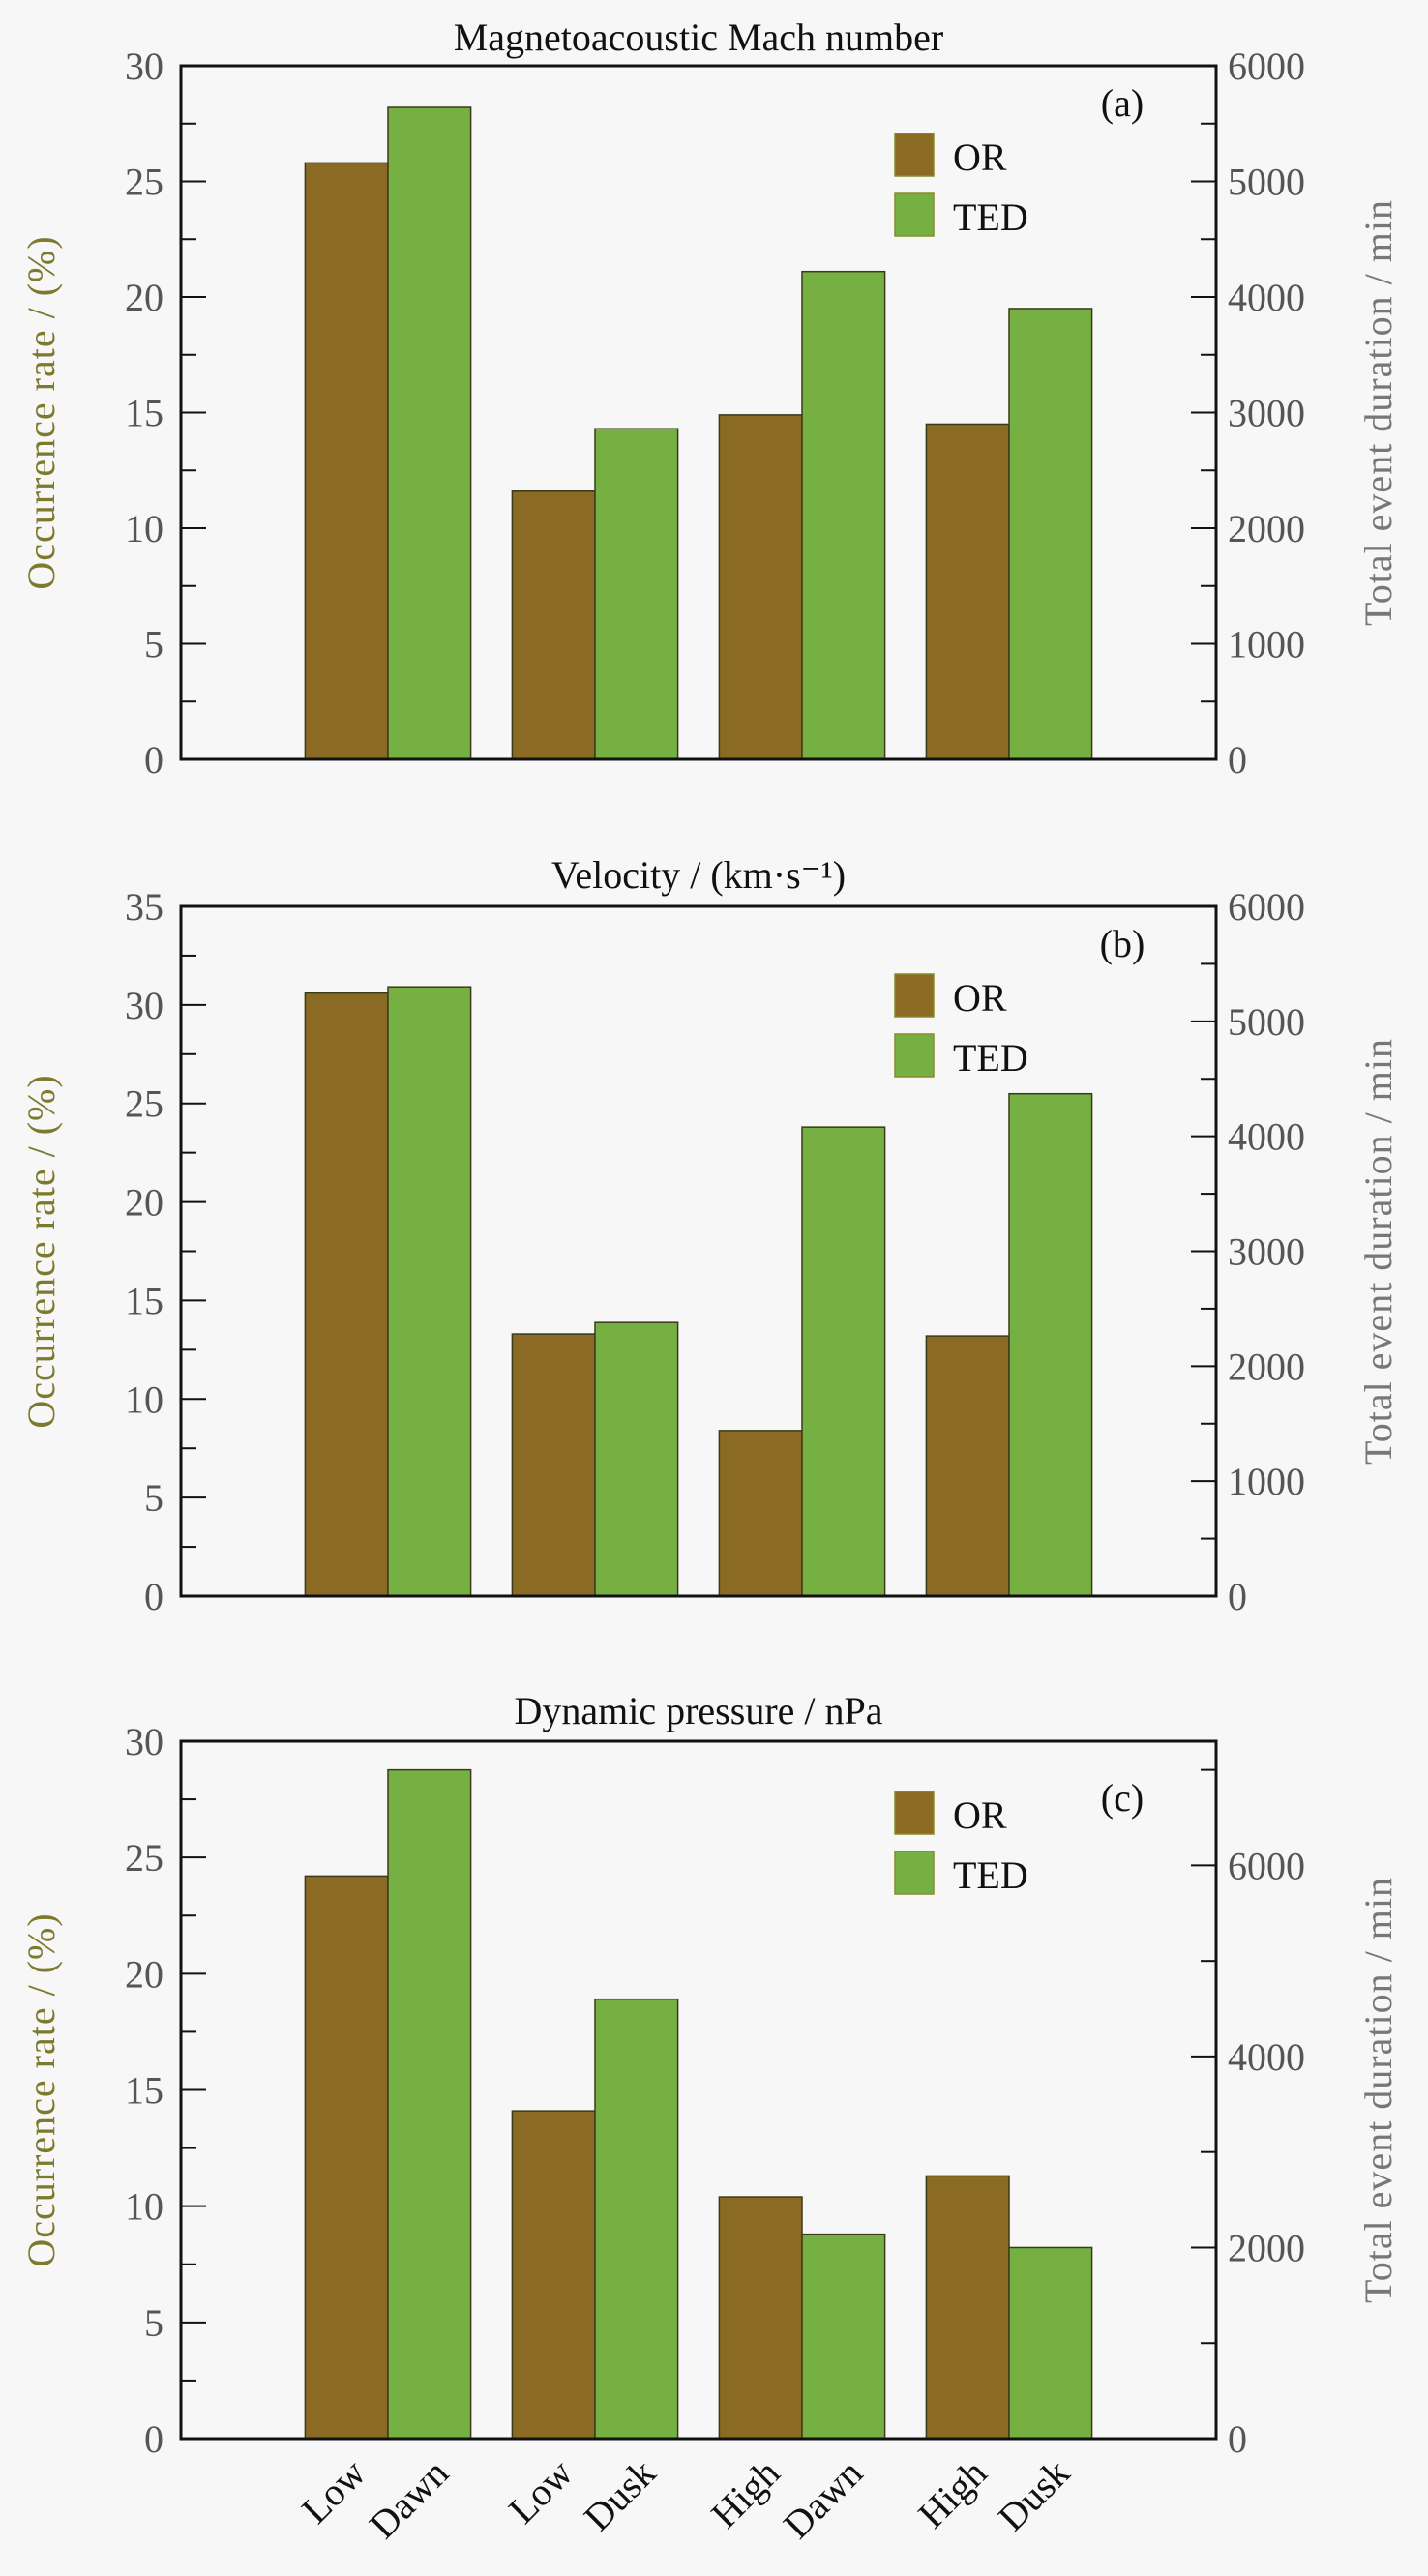  Describe the element at coordinates (1123, 1798) in the screenshot. I see `panel-label: (c)` at that location.